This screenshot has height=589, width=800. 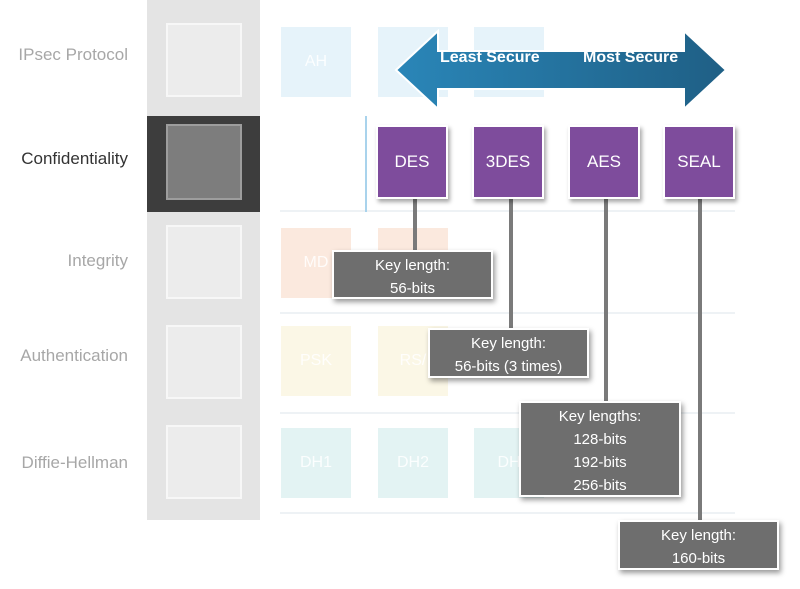 What do you see at coordinates (204, 162) in the screenshot?
I see `confidentiality-selector` at bounding box center [204, 162].